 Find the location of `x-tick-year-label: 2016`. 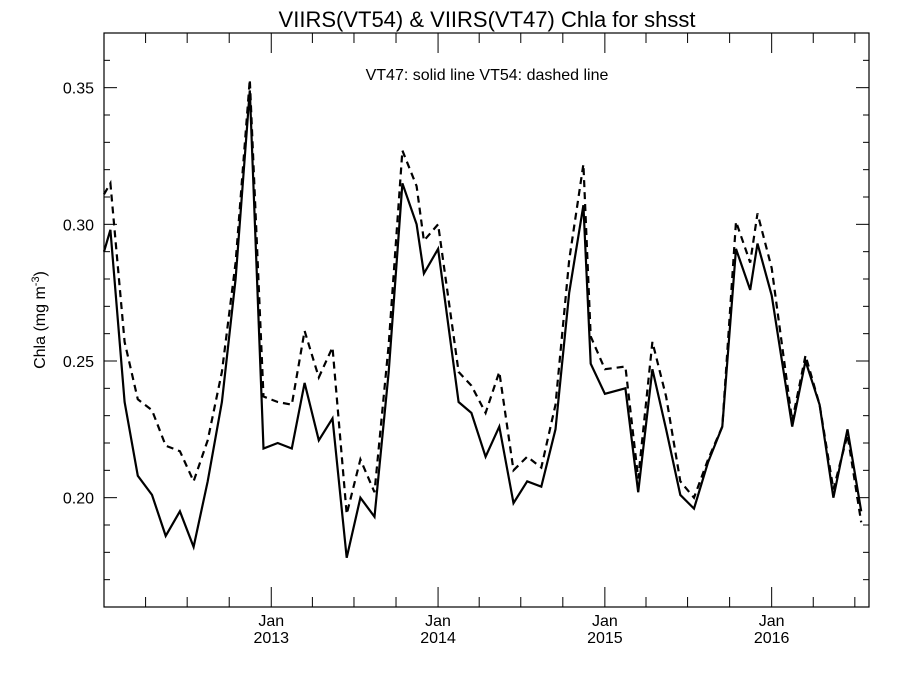

x-tick-year-label: 2016 is located at coordinates (772, 638).